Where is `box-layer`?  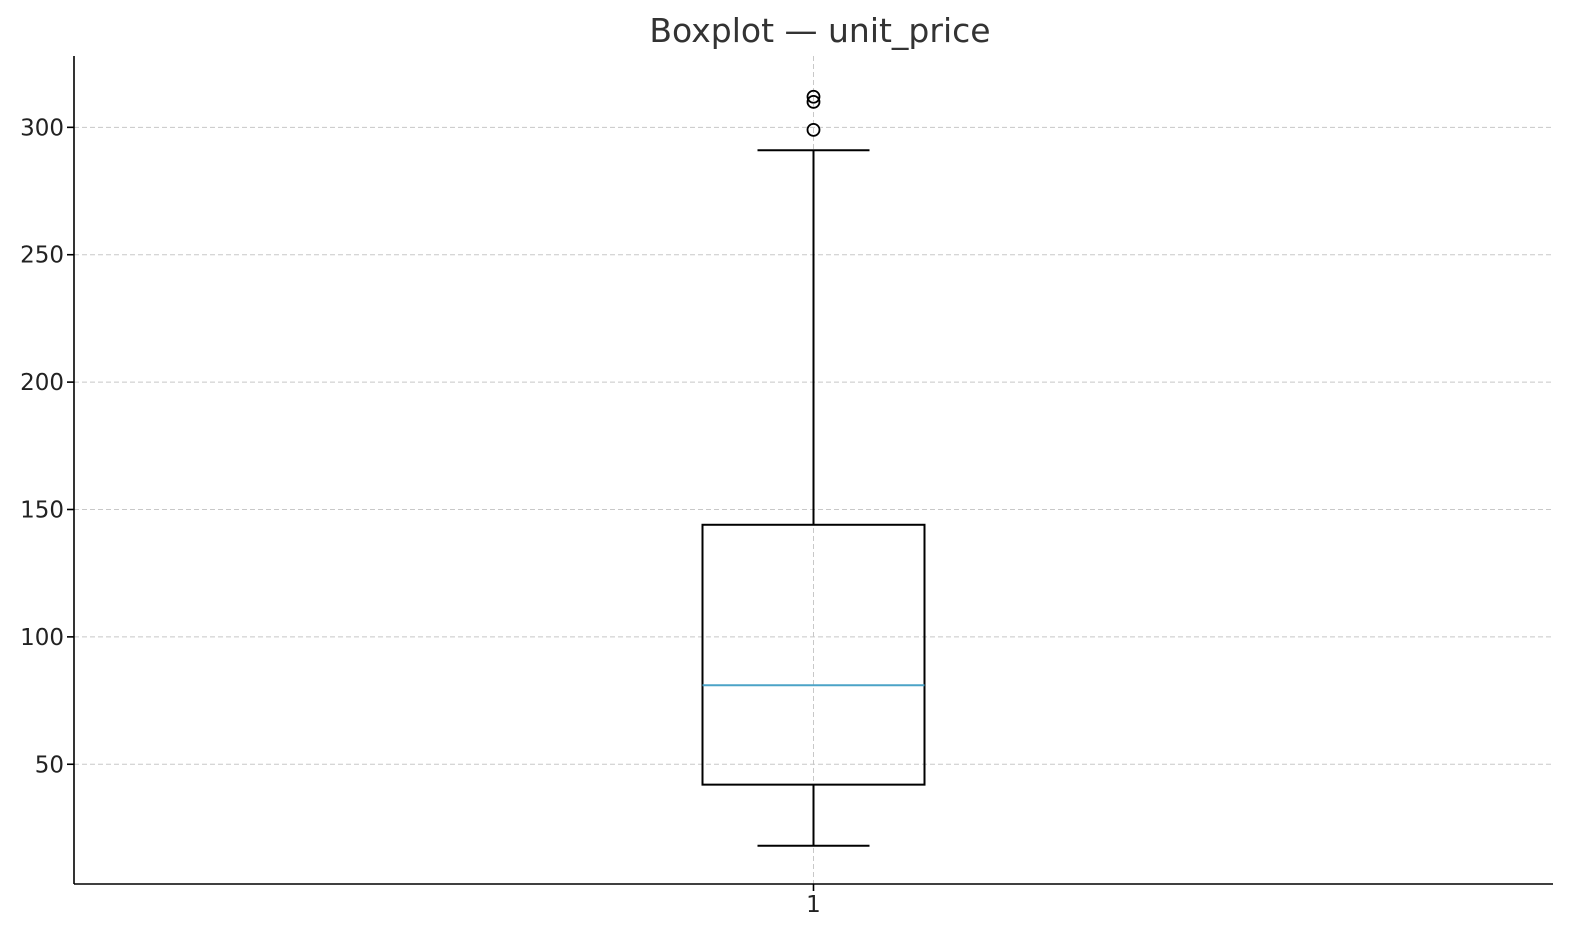
box-layer is located at coordinates (813, 468).